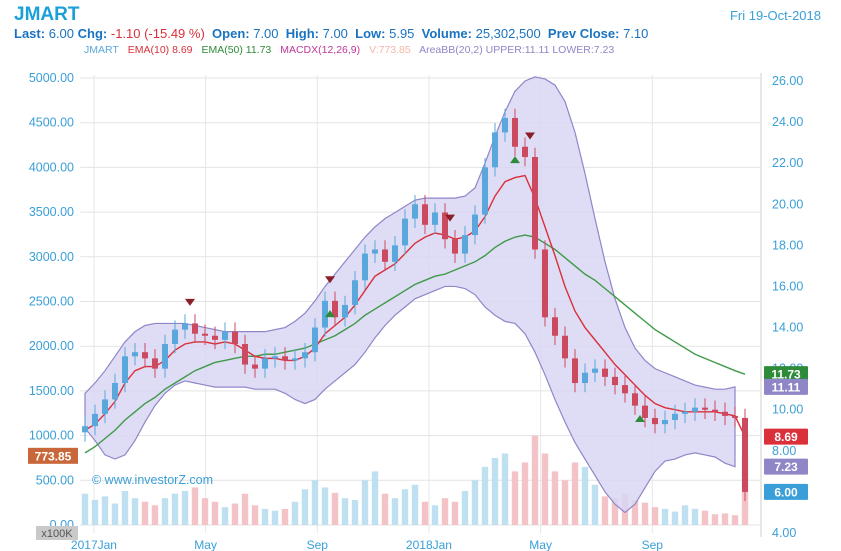 The height and width of the screenshot is (551, 841). What do you see at coordinates (446, 33) in the screenshot?
I see `volume-label: Volume:` at bounding box center [446, 33].